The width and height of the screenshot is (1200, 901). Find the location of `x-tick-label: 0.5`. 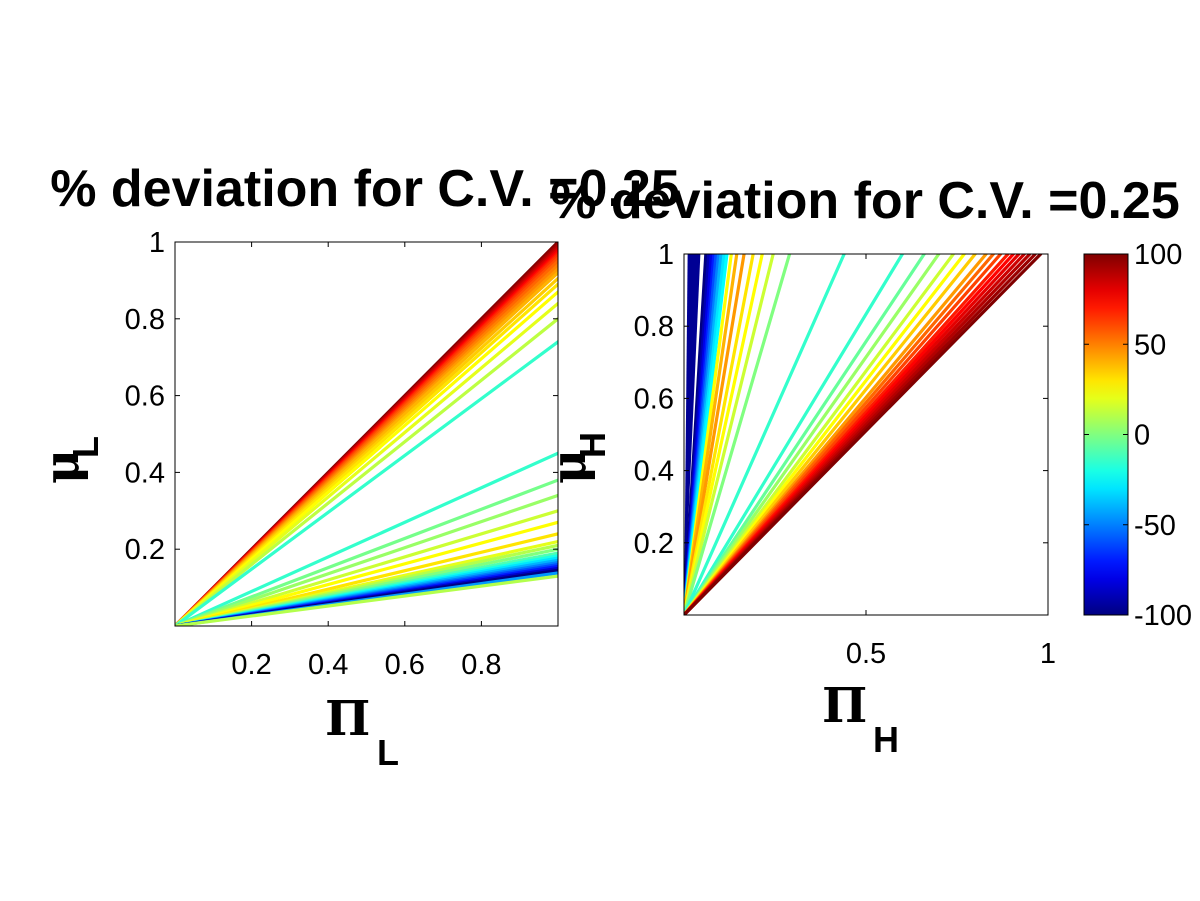

x-tick-label: 0.5 is located at coordinates (866, 654).